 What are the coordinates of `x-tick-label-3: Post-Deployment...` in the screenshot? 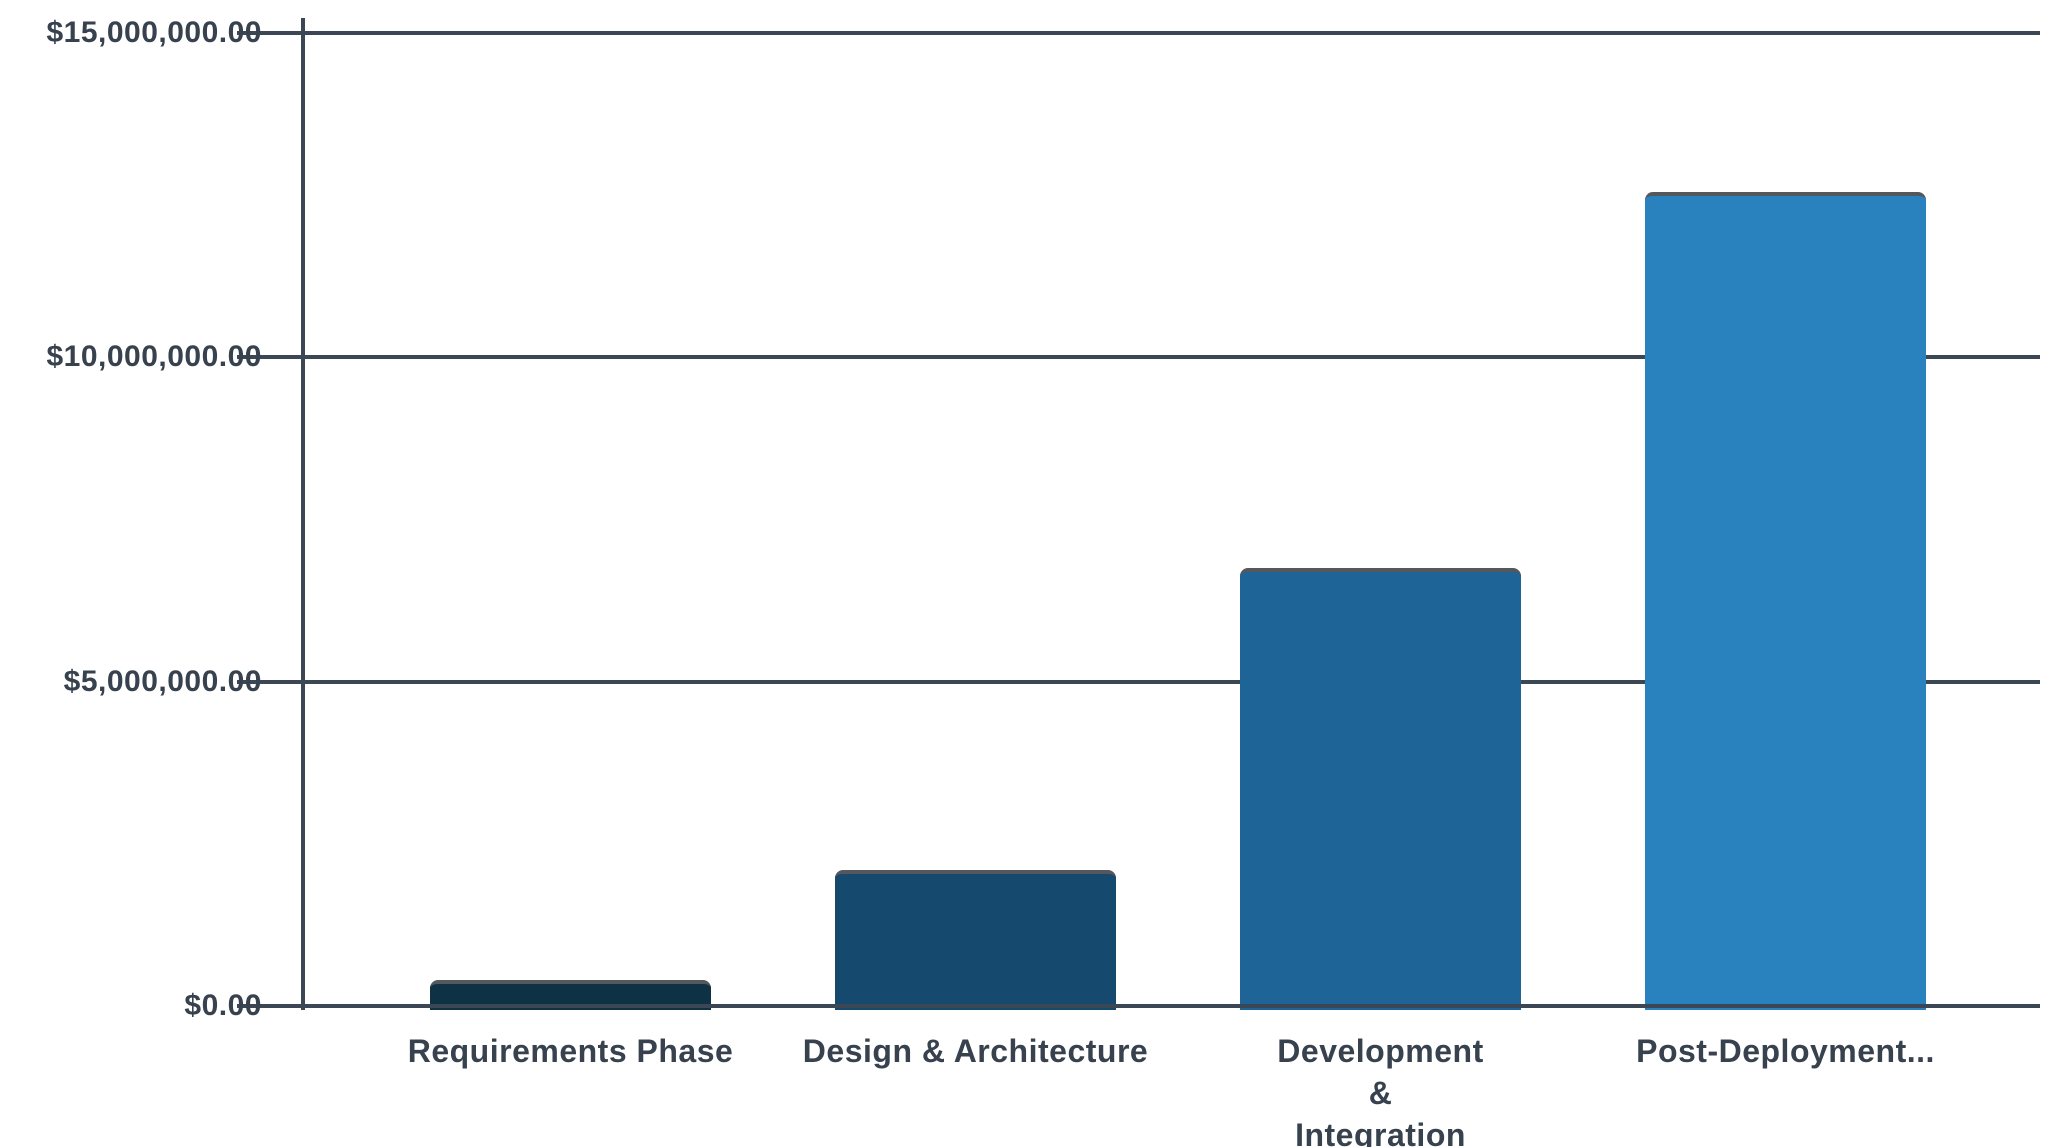 It's located at (1785, 1051).